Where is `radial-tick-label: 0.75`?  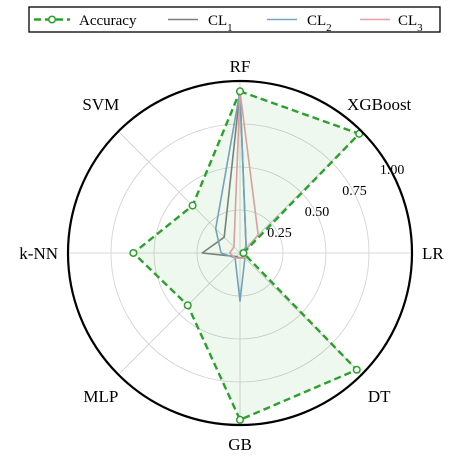
radial-tick-label: 0.75 is located at coordinates (354, 191).